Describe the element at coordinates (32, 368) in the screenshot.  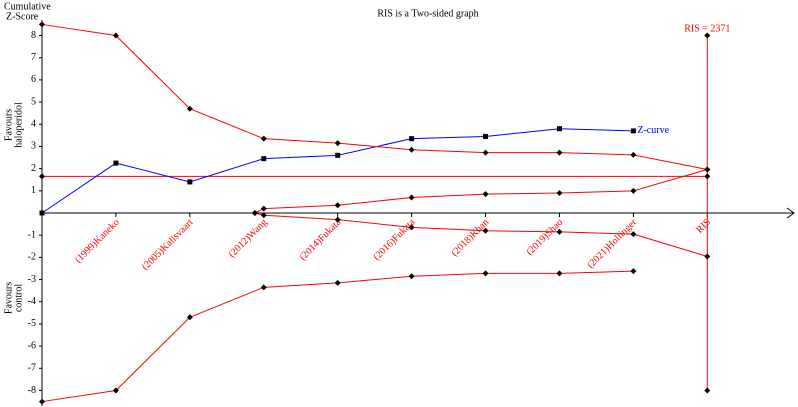
I see `y-tick-label: -7` at that location.